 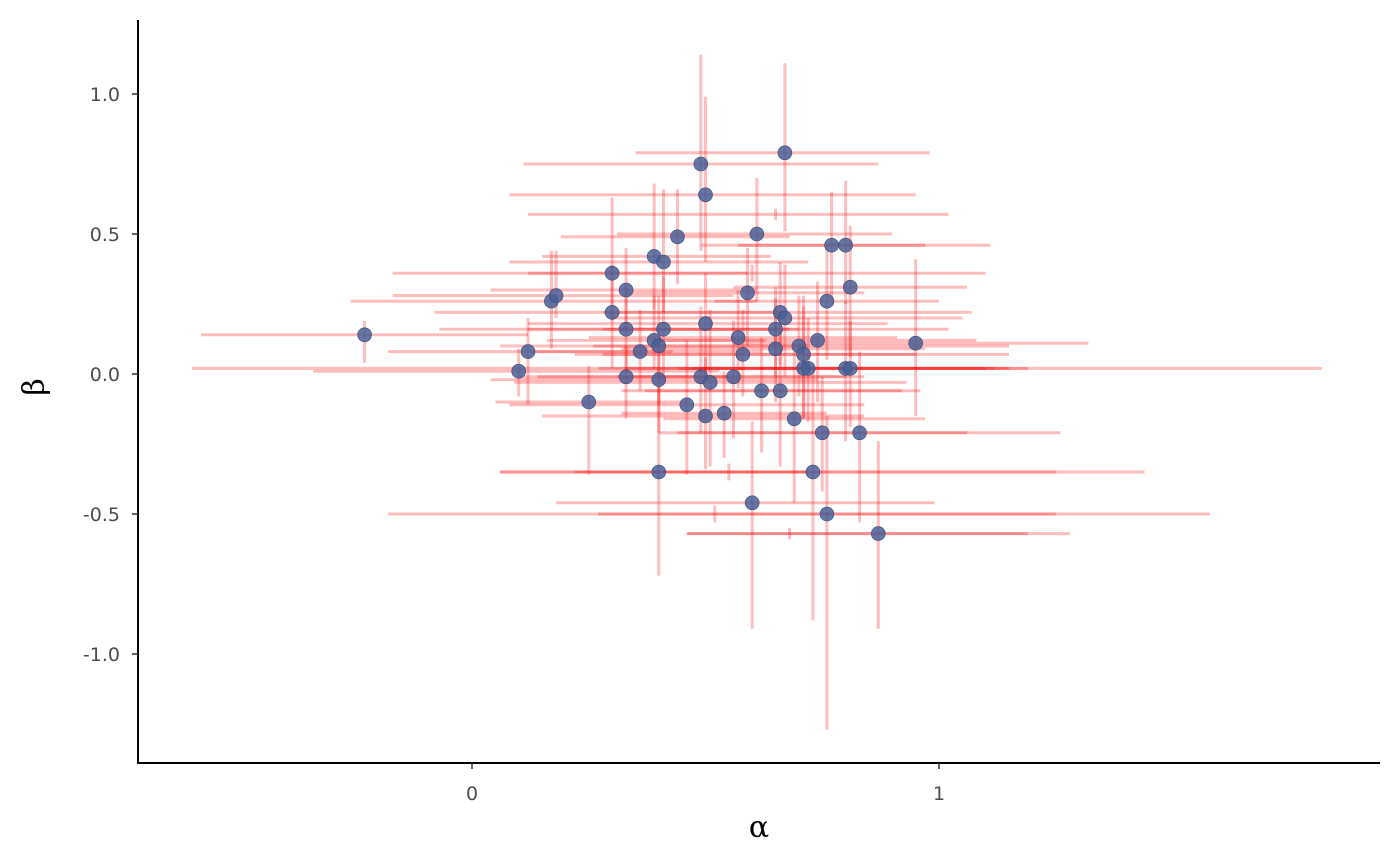 What do you see at coordinates (472, 794) in the screenshot?
I see `x-tick-label: 0` at bounding box center [472, 794].